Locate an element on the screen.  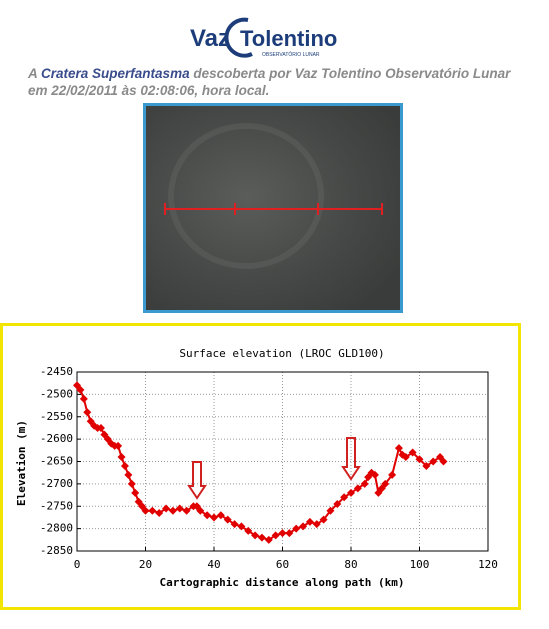
caption-text: A is located at coordinates (33, 73).